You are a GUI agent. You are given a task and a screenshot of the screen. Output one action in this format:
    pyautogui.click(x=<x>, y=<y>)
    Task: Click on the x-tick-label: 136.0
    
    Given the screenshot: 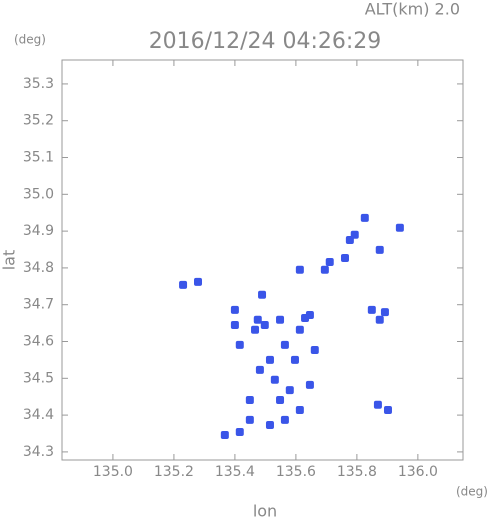 What is the action you would take?
    pyautogui.click(x=418, y=472)
    